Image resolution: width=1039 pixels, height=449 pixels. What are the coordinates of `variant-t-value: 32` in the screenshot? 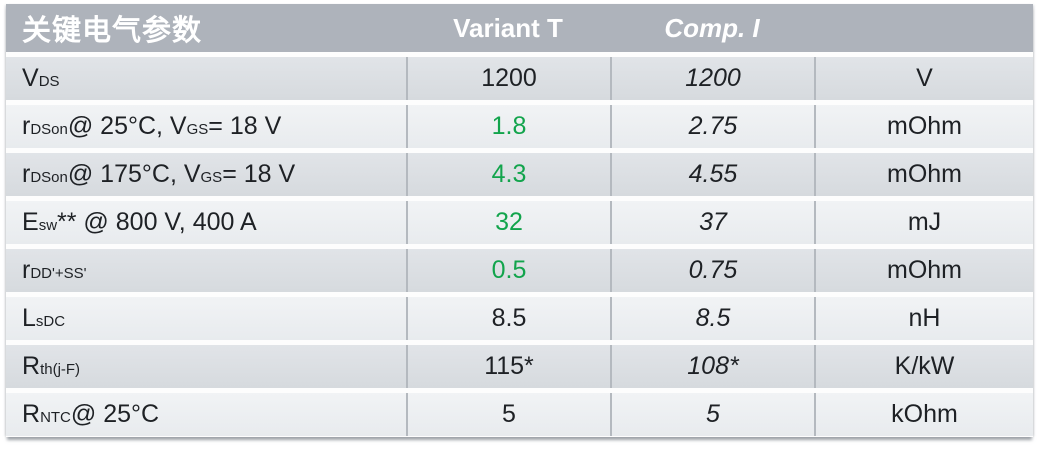 It's located at (508, 222).